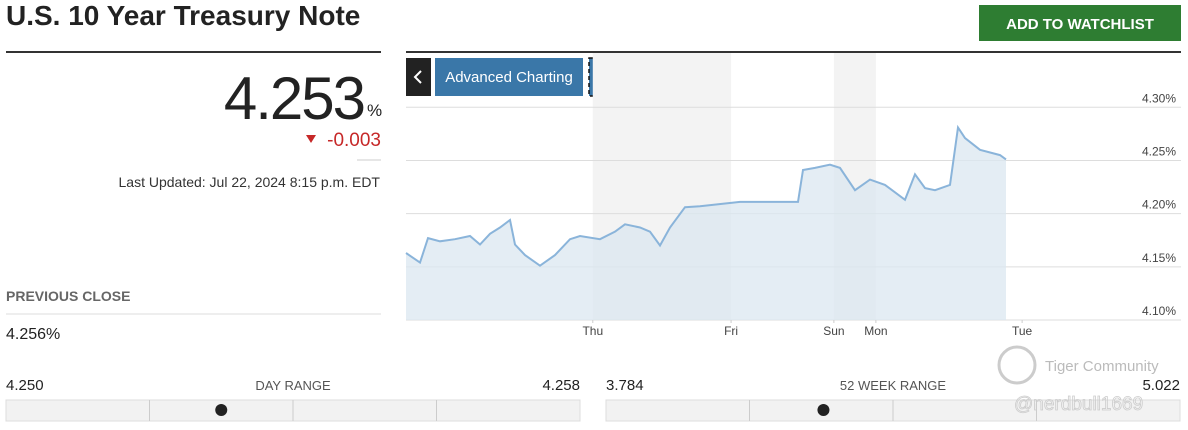 This screenshot has height=430, width=1188. I want to click on watermark-handle: @nerdbull1669, so click(1078, 404).